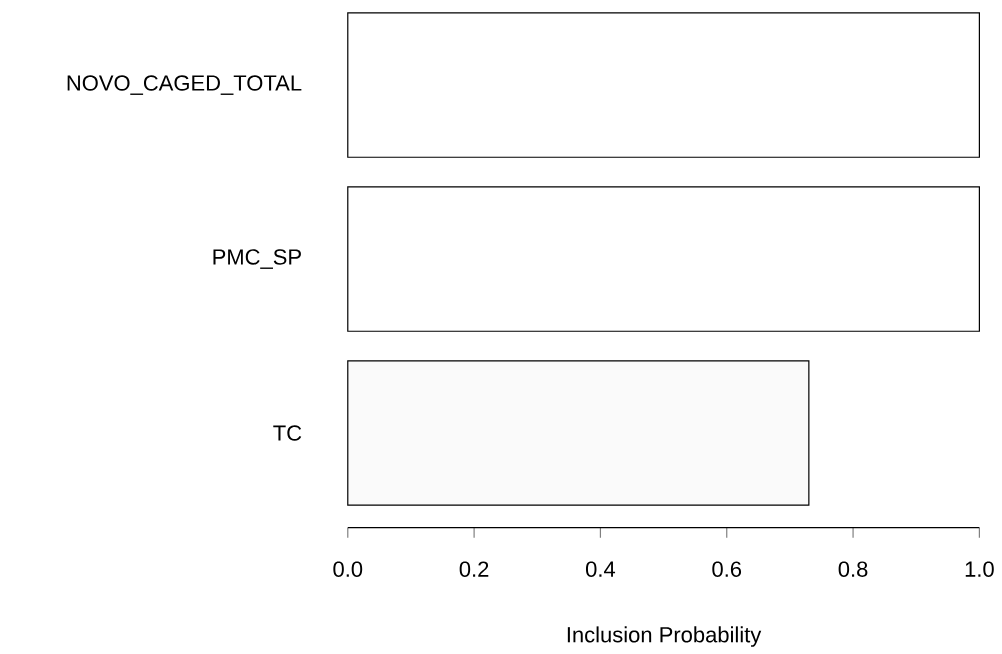 This screenshot has width=1002, height=654. I want to click on x-tick-label: 0.2, so click(474, 569).